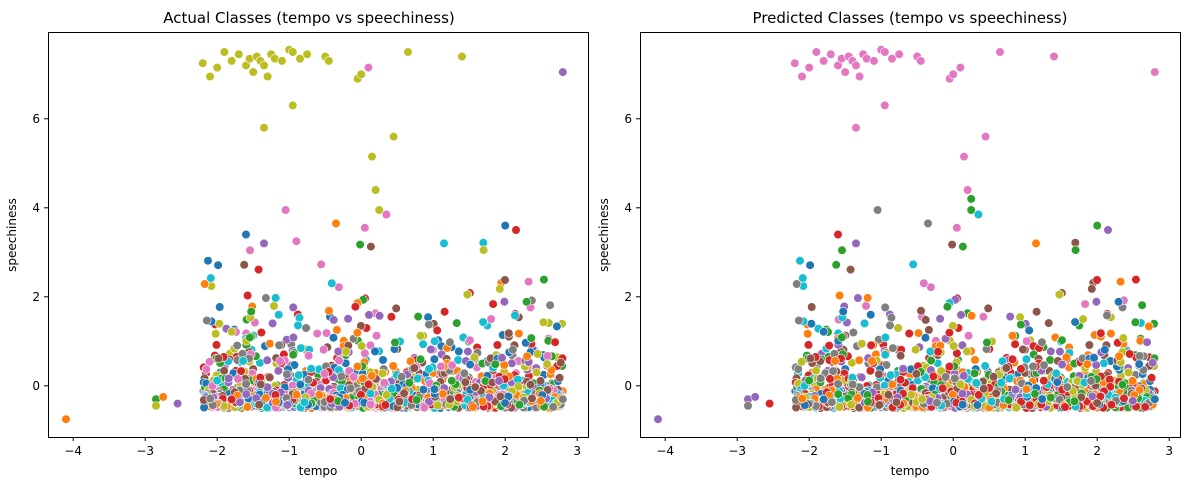 Image resolution: width=1189 pixels, height=490 pixels. I want to click on predicted-x-tick-label: 3, so click(1169, 451).